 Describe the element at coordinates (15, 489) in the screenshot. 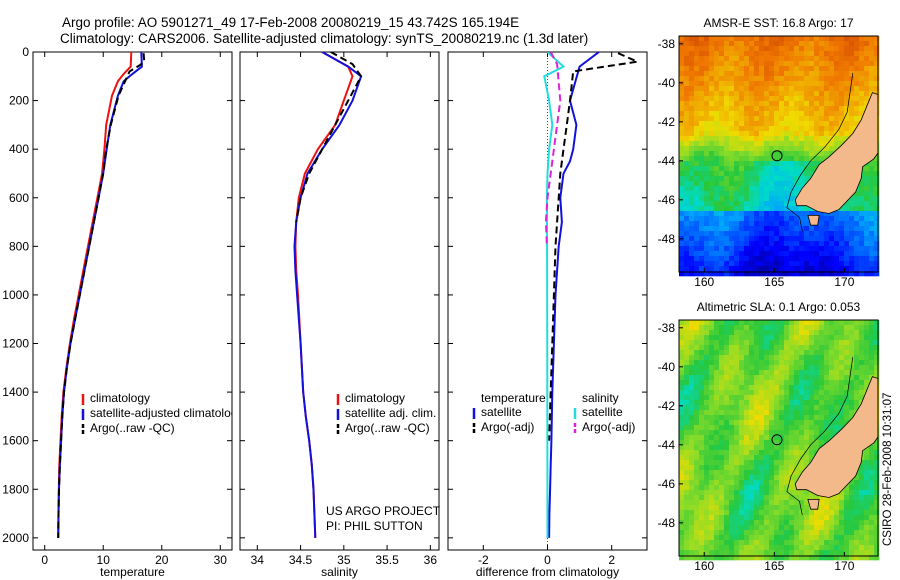

I see `y-tick-label: 1800` at that location.